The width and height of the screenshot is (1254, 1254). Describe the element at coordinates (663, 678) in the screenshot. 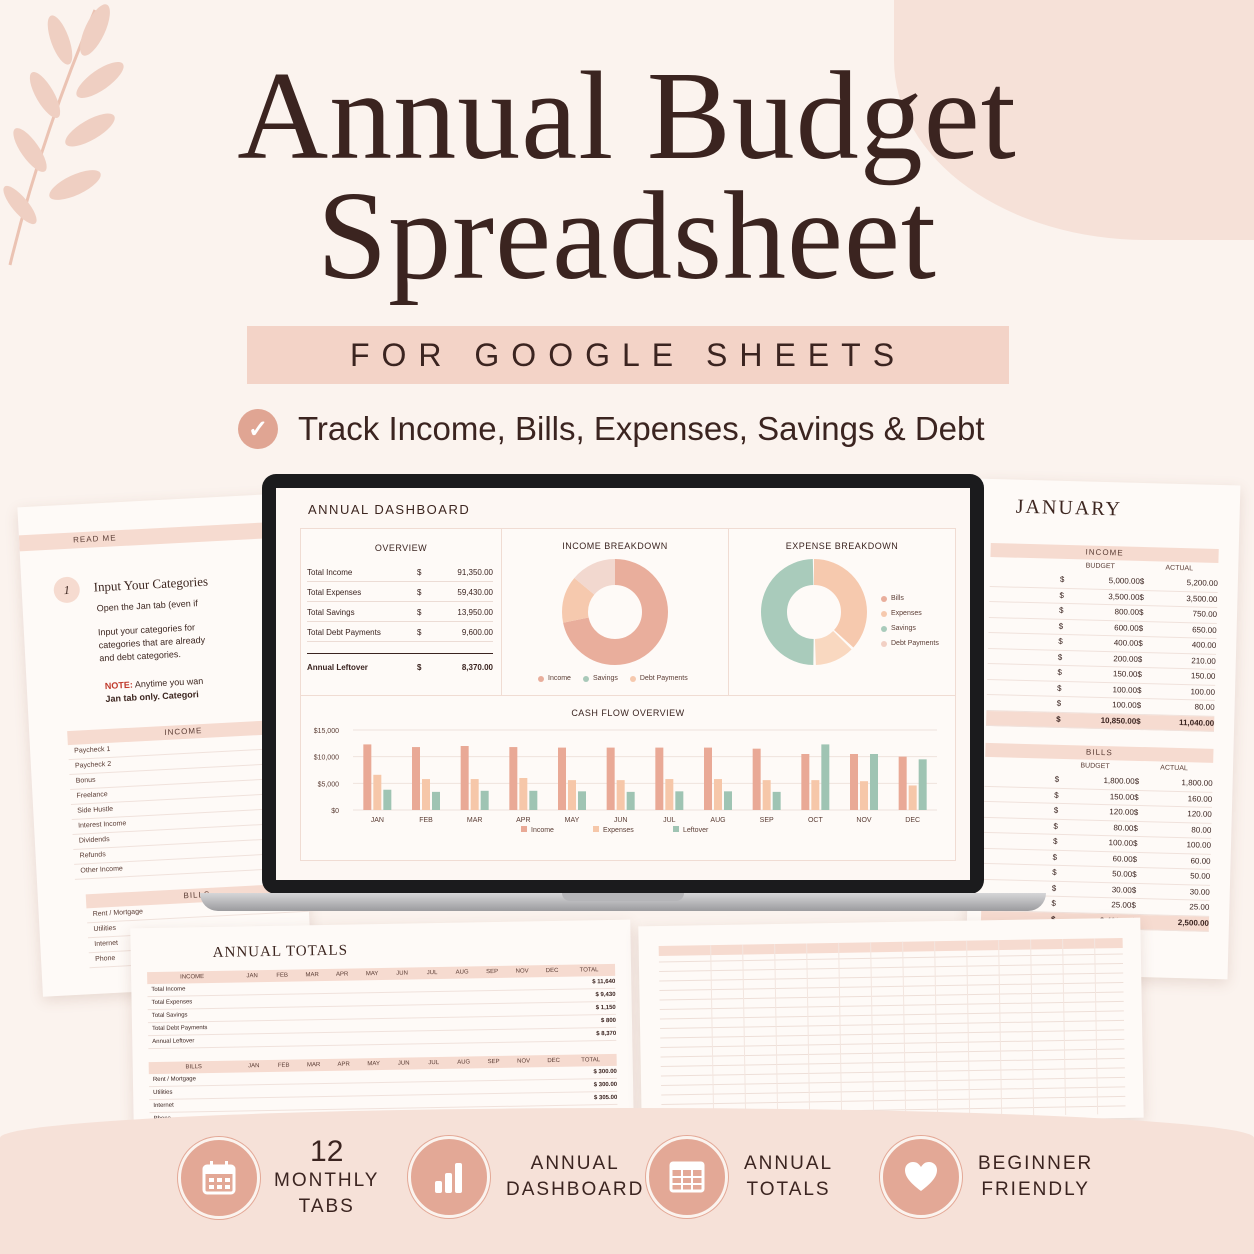

I see `legend-debt: Debt Payments` at that location.